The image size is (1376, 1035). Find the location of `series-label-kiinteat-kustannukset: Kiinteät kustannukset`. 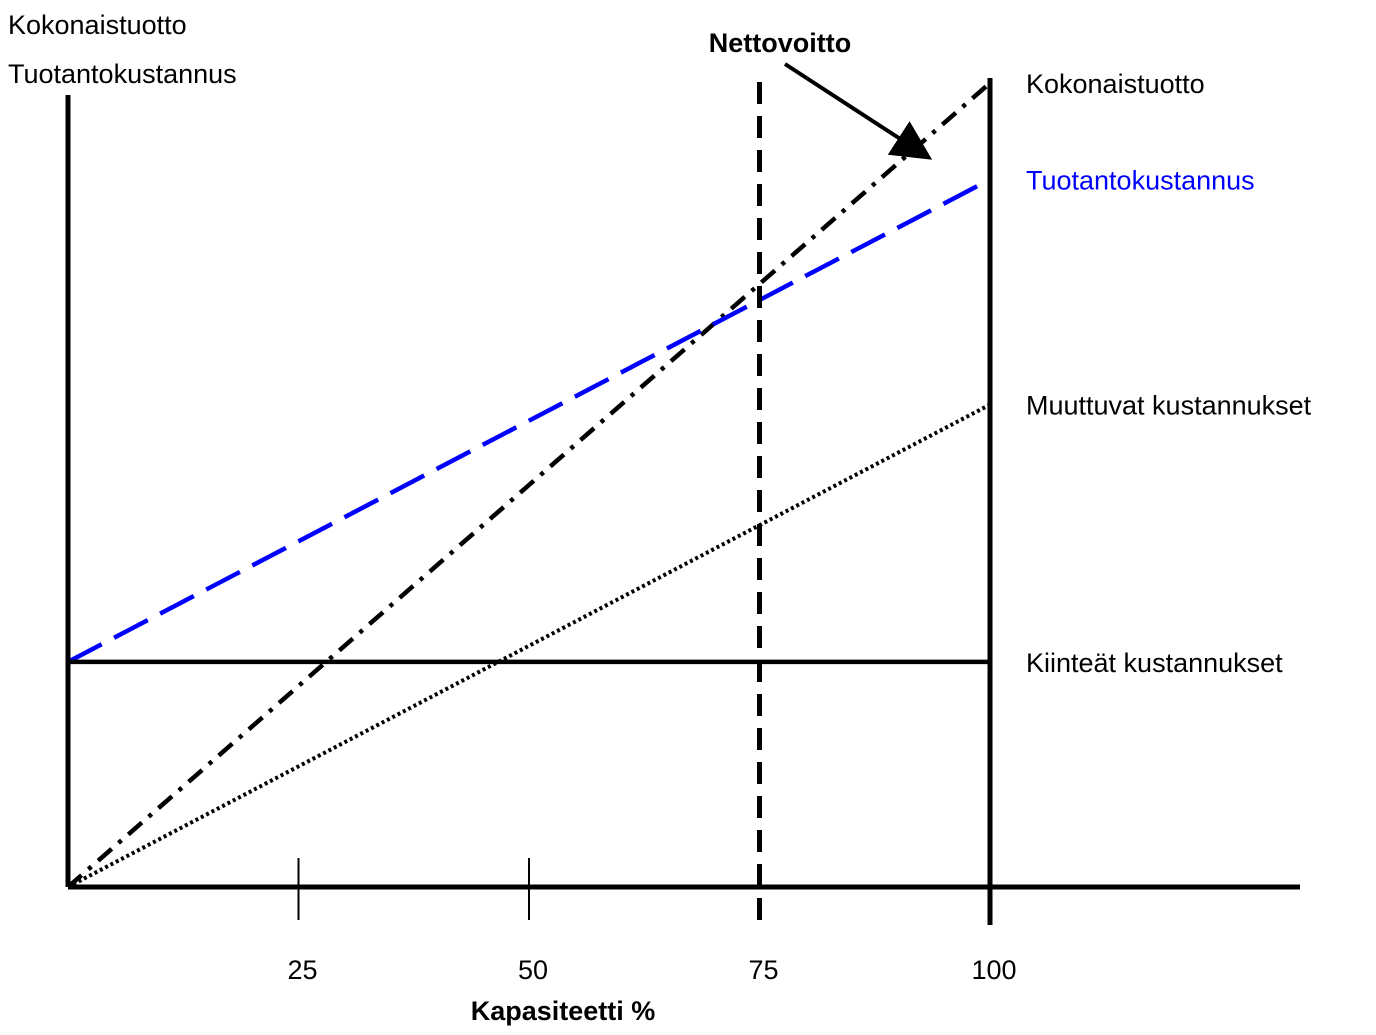

series-label-kiinteat-kustannukset: Kiinteät kustannukset is located at coordinates (1154, 663).